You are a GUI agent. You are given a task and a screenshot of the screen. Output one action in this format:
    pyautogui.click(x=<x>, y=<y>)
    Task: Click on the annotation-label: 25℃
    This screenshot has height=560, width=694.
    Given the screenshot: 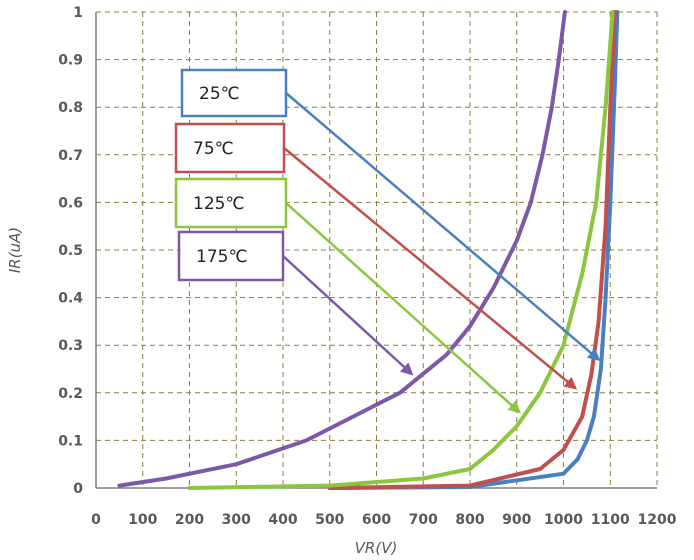 What is the action you would take?
    pyautogui.click(x=219, y=94)
    